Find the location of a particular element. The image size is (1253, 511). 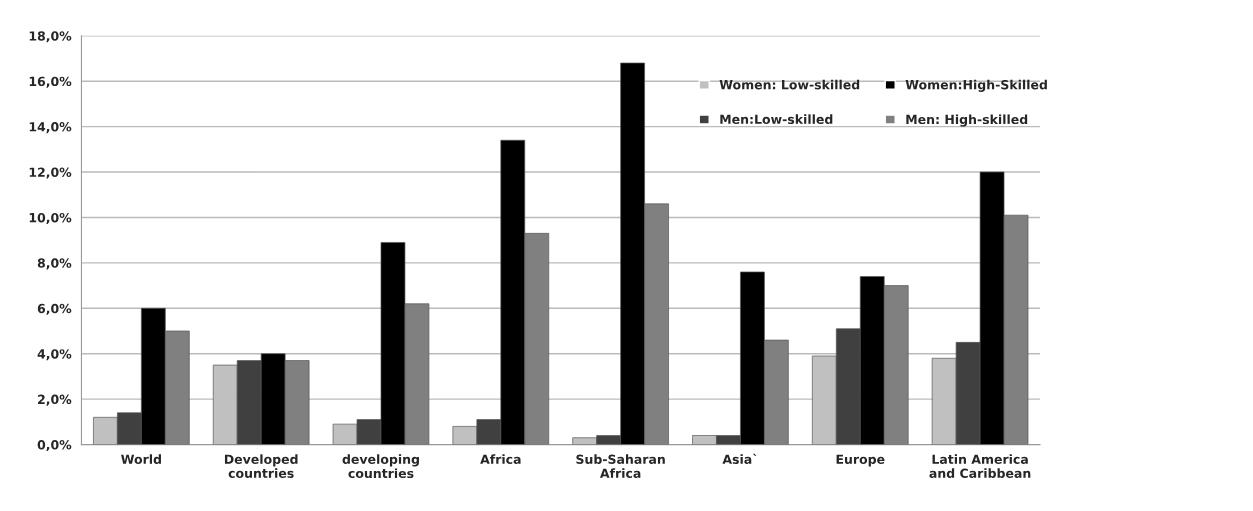

y-tick-label: 0,0% is located at coordinates (54, 446).